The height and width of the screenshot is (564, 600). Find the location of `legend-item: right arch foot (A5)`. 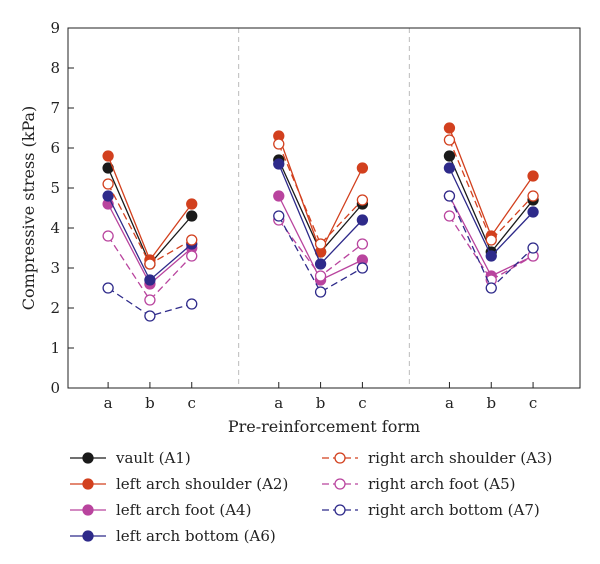

legend-item: right arch foot (A5) is located at coordinates (418, 484).